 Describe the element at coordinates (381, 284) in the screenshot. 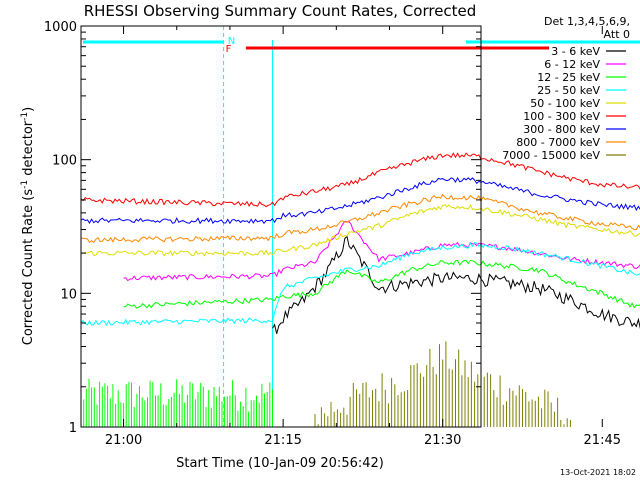

I see `series-line-12-25kev` at that location.